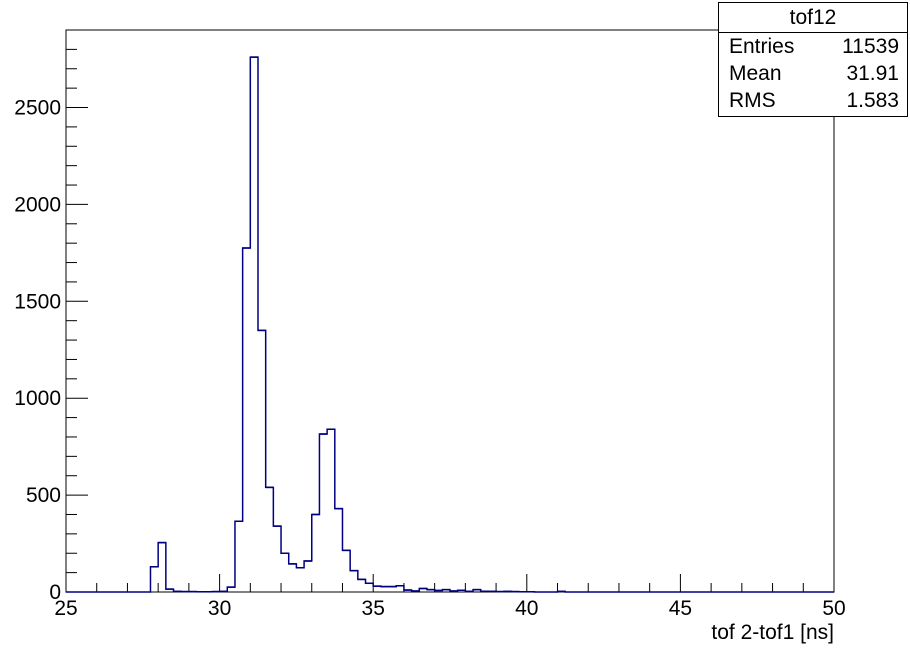 This screenshot has width=910, height=648. Describe the element at coordinates (37, 204) in the screenshot. I see `y-tick-label: 2000` at that location.